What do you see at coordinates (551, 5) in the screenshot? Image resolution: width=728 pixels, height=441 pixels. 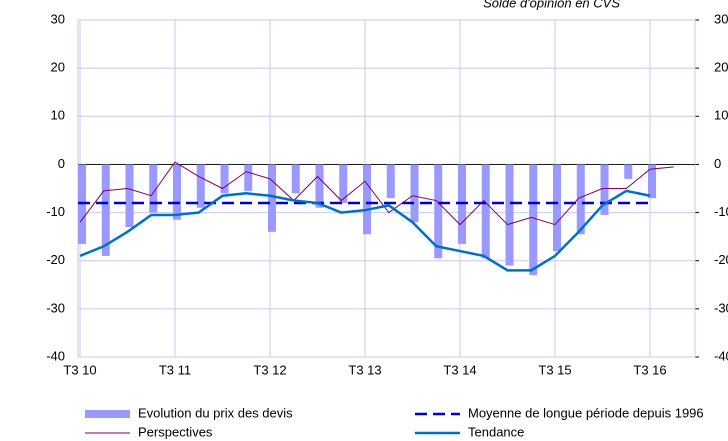 I see `chart-title: Solde d'opinion en CVS` at bounding box center [551, 5].